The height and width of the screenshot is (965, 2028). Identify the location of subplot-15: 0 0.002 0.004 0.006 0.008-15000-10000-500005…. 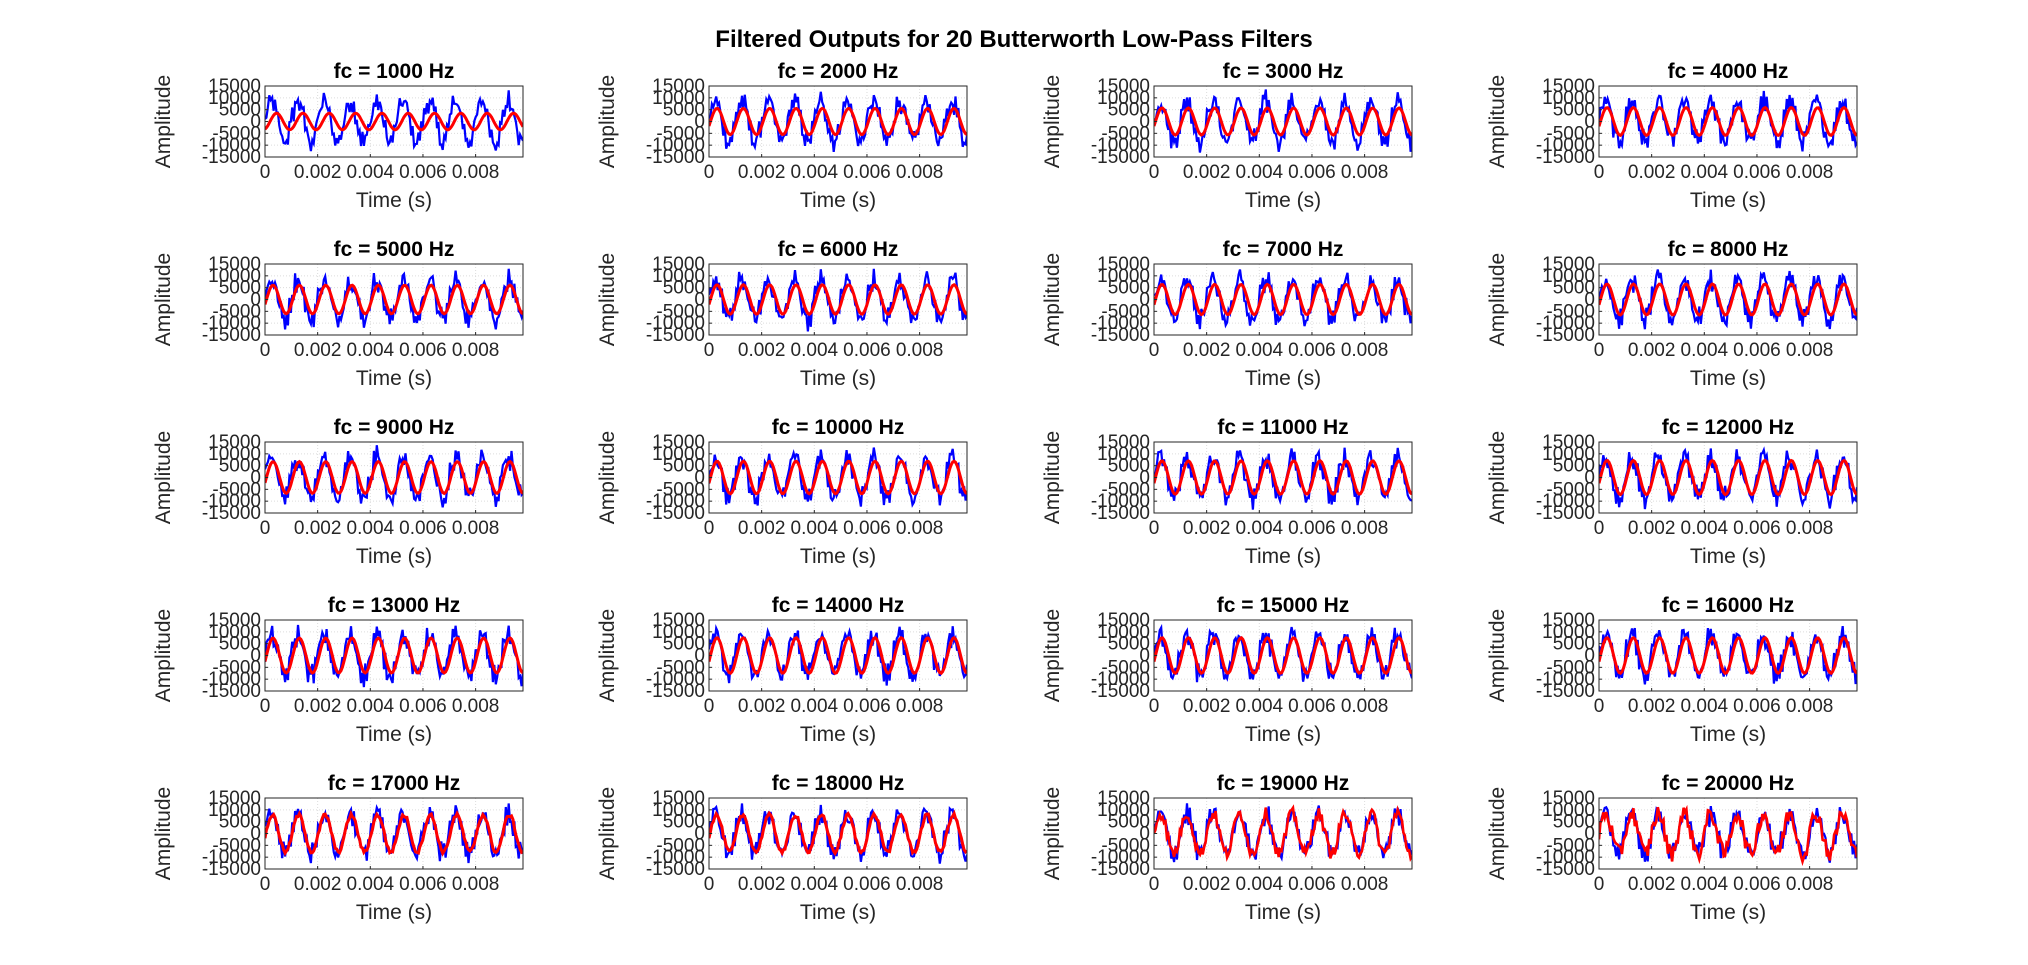
(1227, 670).